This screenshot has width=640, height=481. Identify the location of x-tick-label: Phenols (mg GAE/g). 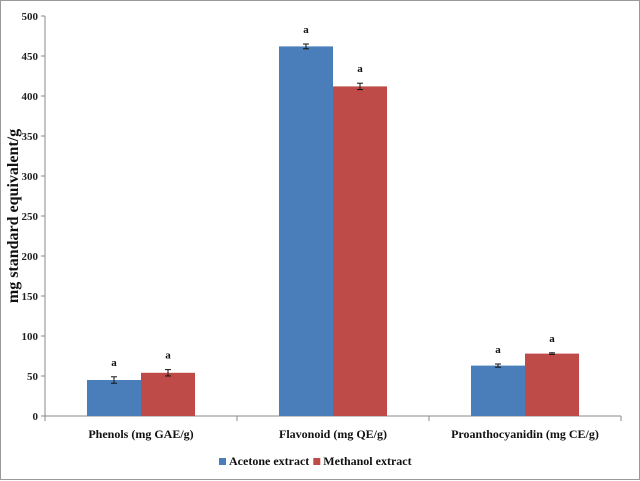
(140, 434).